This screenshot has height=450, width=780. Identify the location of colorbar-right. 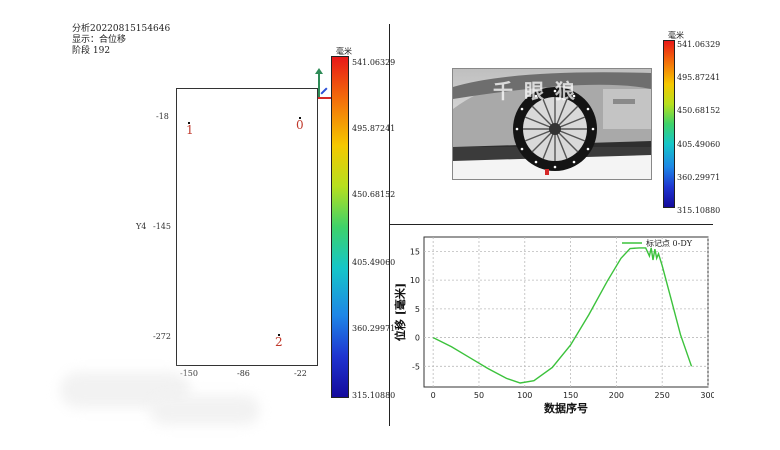
(669, 124).